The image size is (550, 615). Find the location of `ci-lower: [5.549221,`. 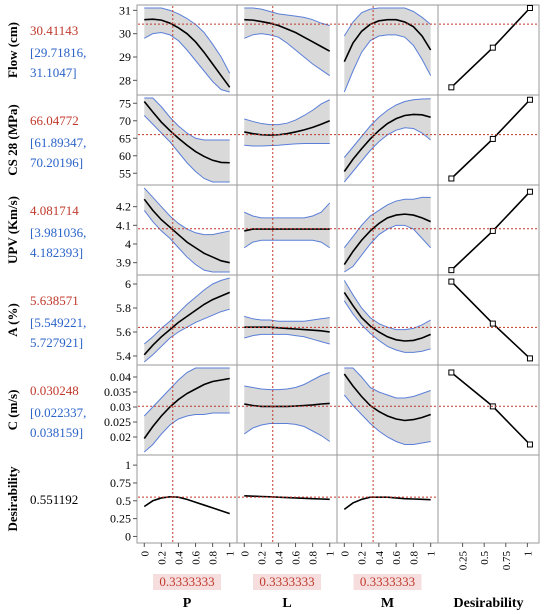

ci-lower: [5.549221, is located at coordinates (58, 322).